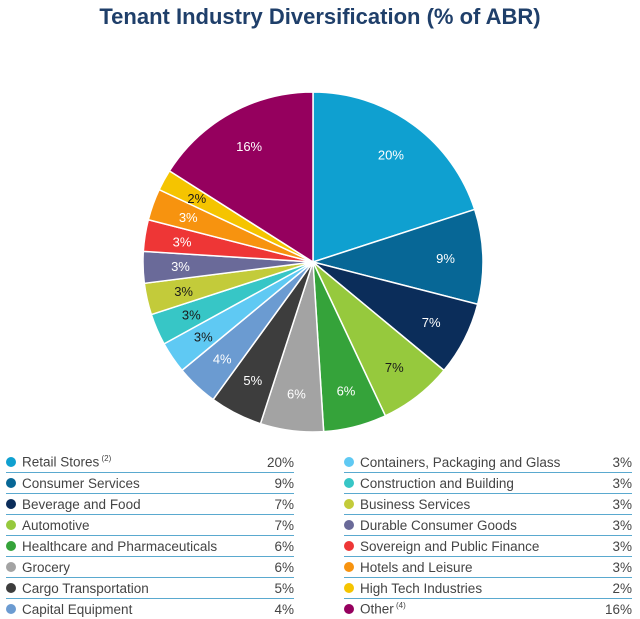 The height and width of the screenshot is (619, 640). Describe the element at coordinates (191, 315) in the screenshot. I see `slice-label-9: 3%` at that location.